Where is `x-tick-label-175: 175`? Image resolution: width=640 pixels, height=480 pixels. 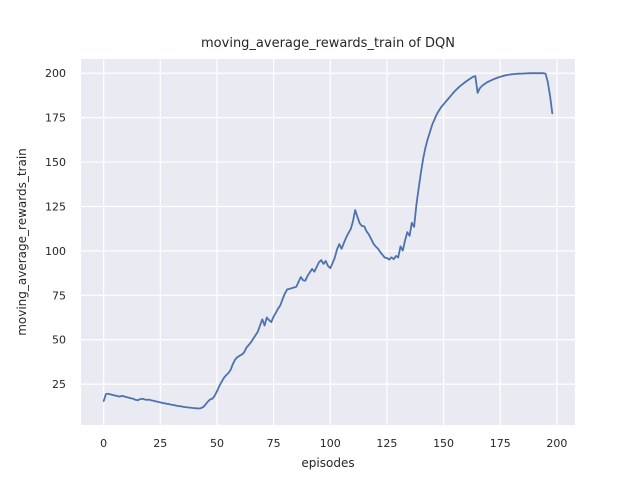
x-tick-label-175: 175 is located at coordinates (500, 443).